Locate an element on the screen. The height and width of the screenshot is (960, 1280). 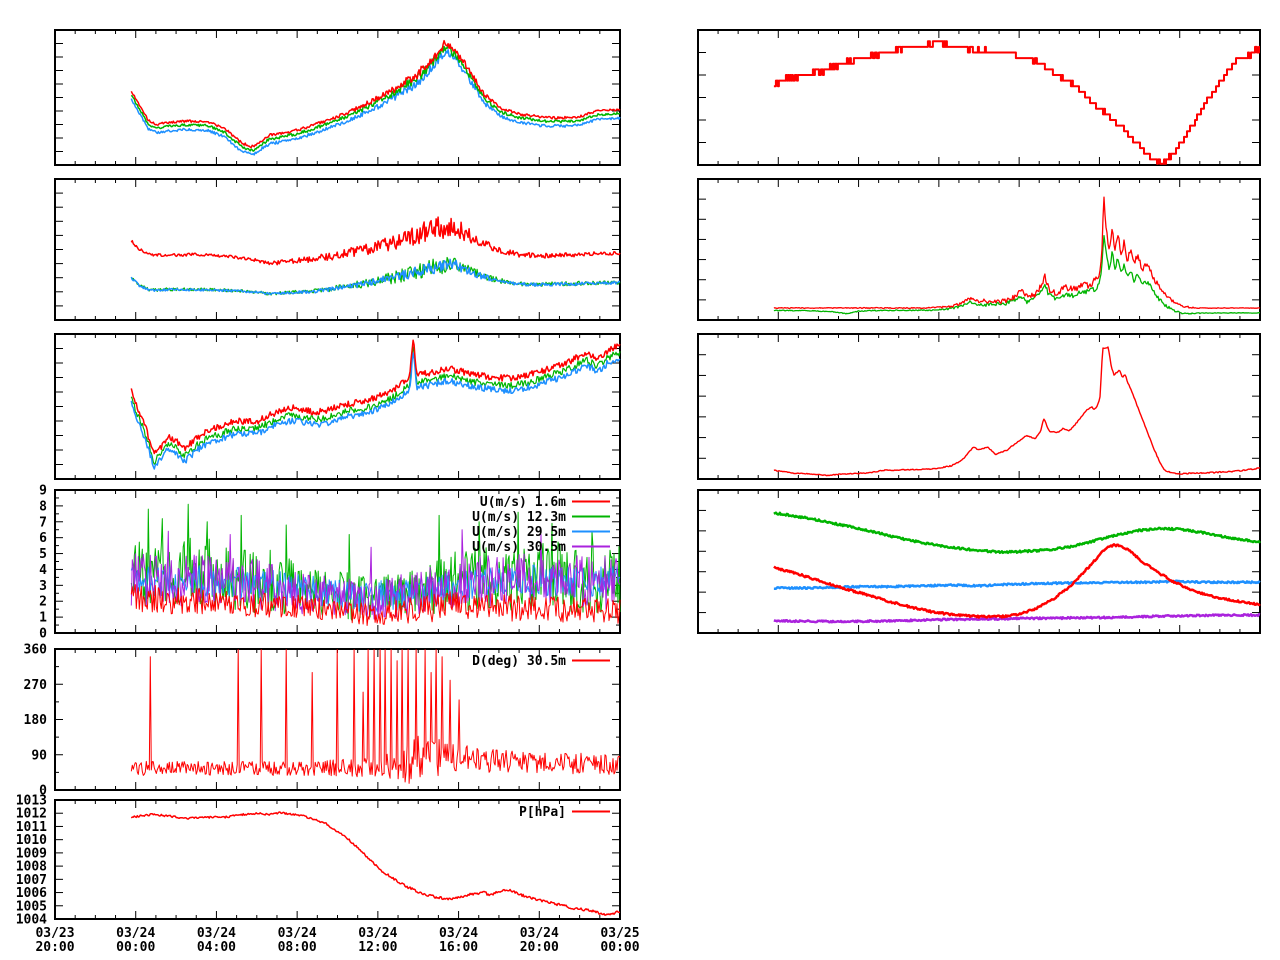
panel-left-3-series-red is located at coordinates (375, 397).